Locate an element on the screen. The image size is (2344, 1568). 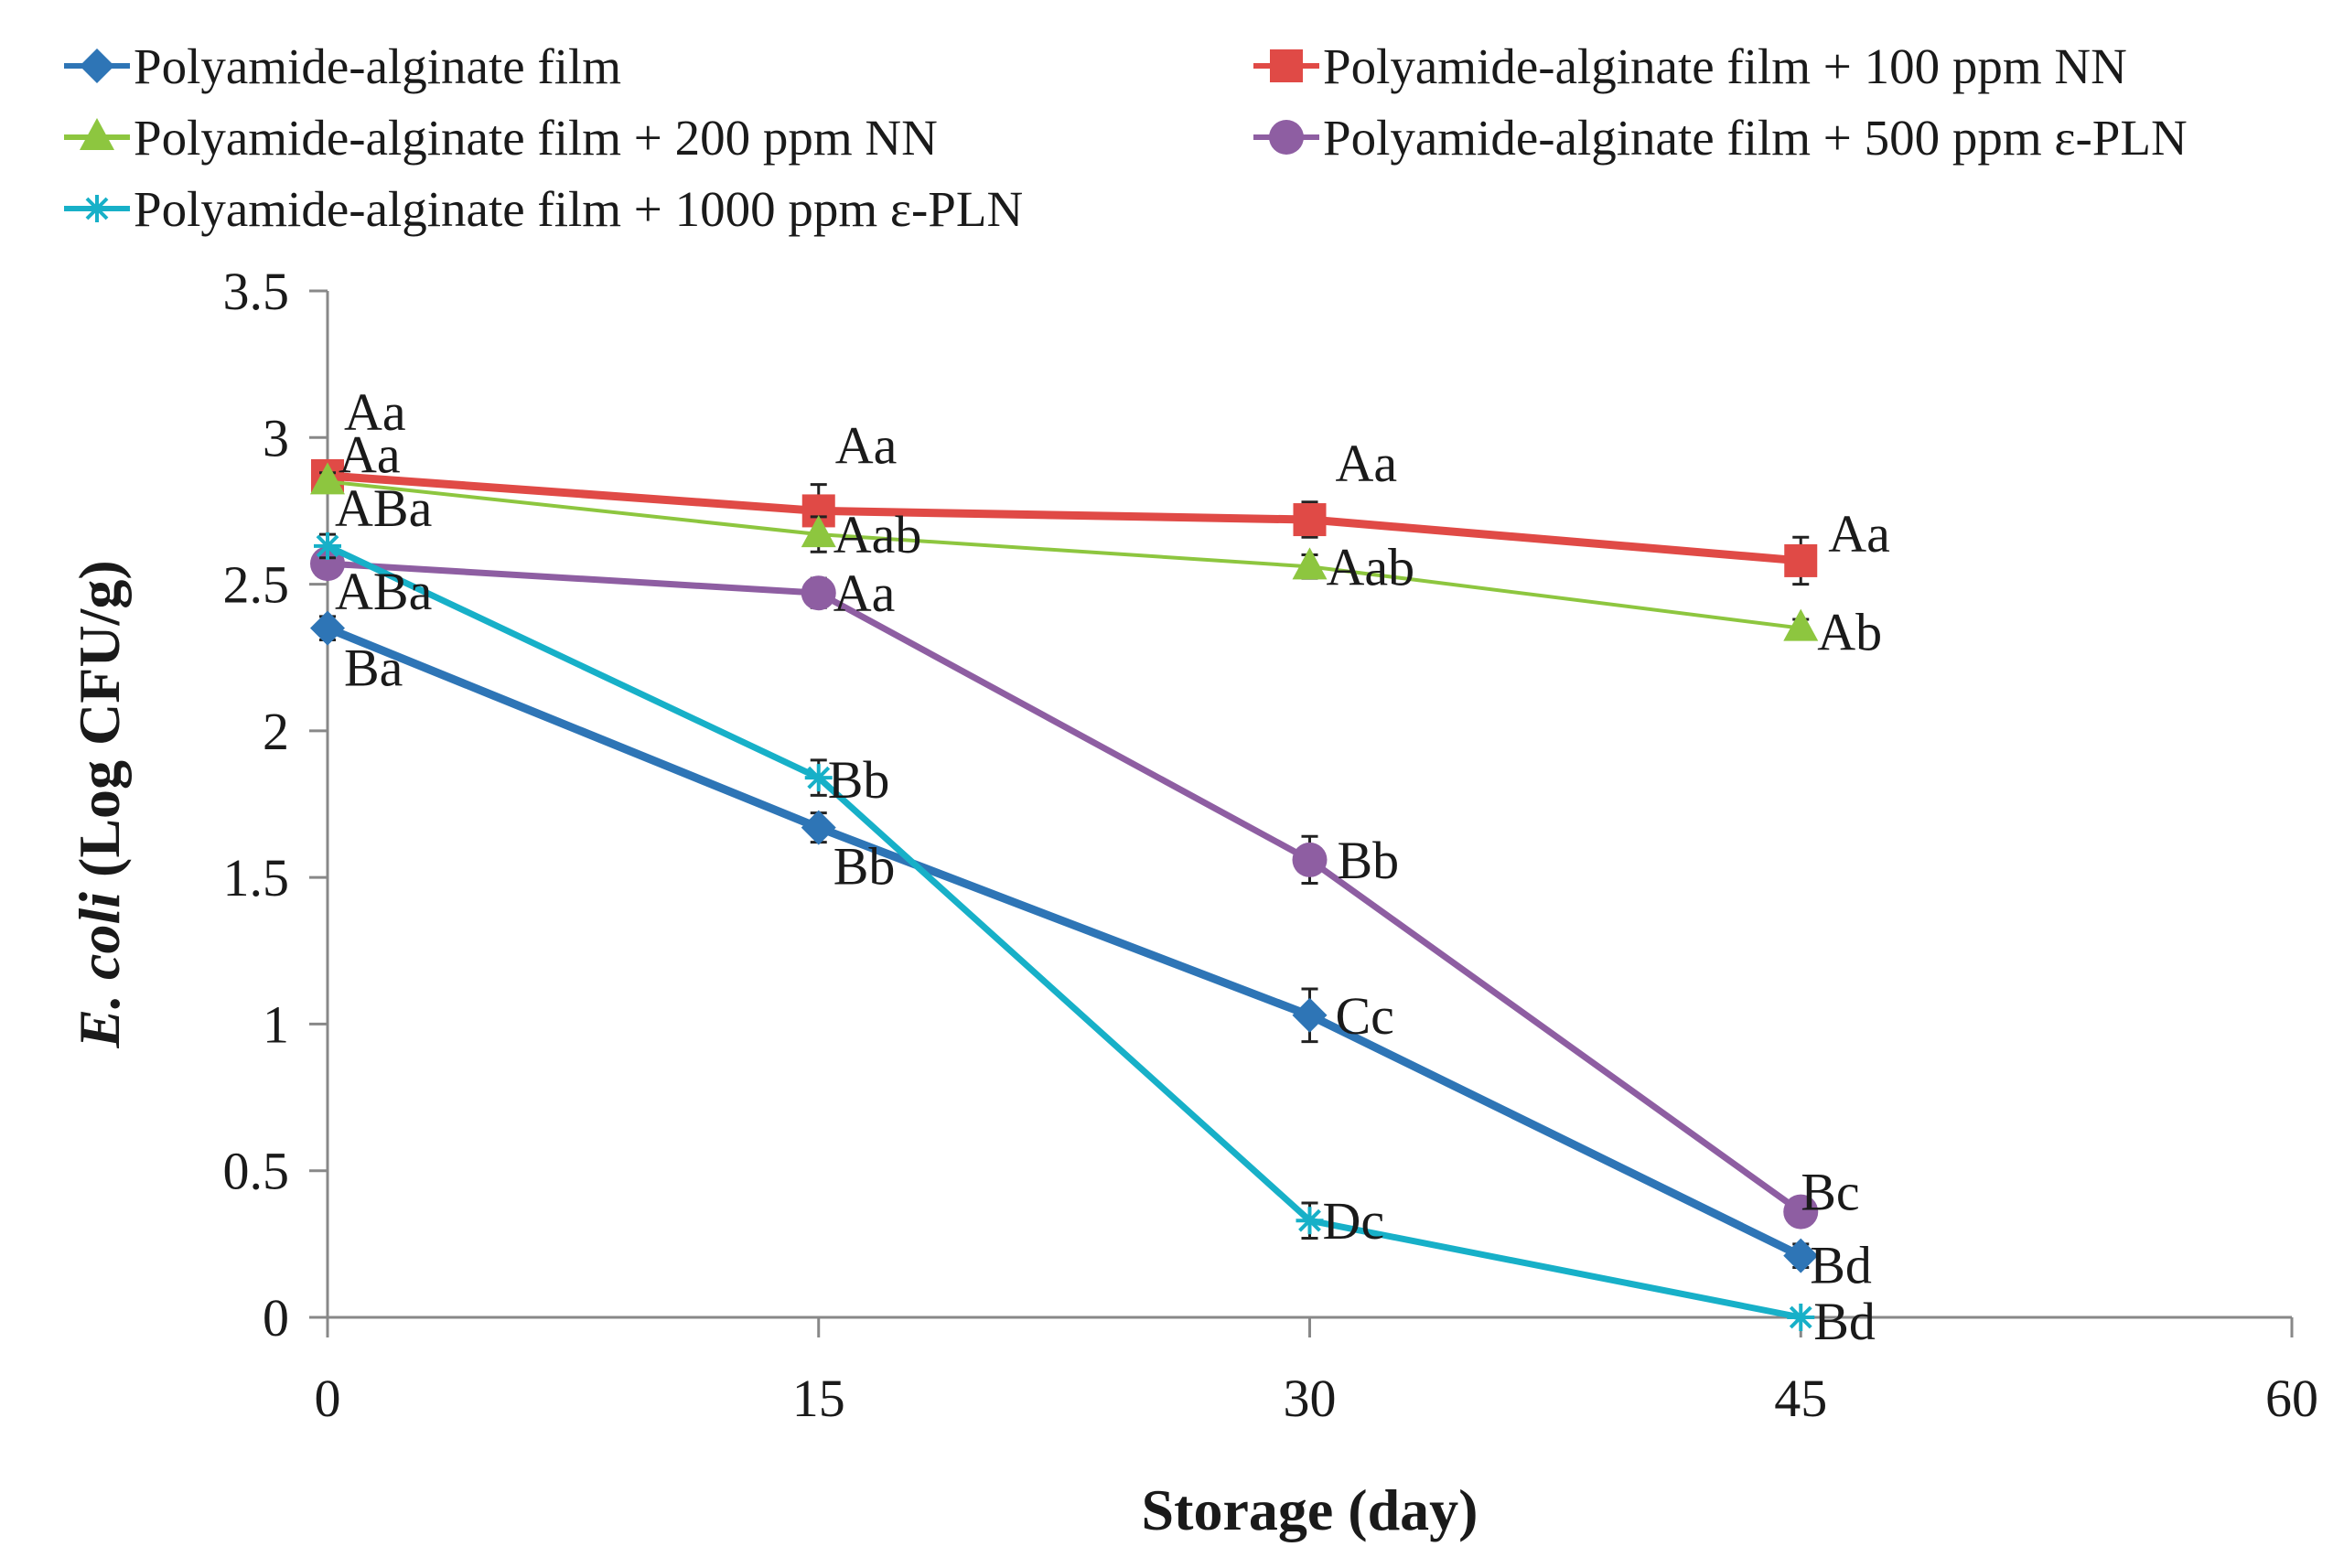
x-axis-ticks: 0 15 30 45 60 is located at coordinates (1317, 1372).